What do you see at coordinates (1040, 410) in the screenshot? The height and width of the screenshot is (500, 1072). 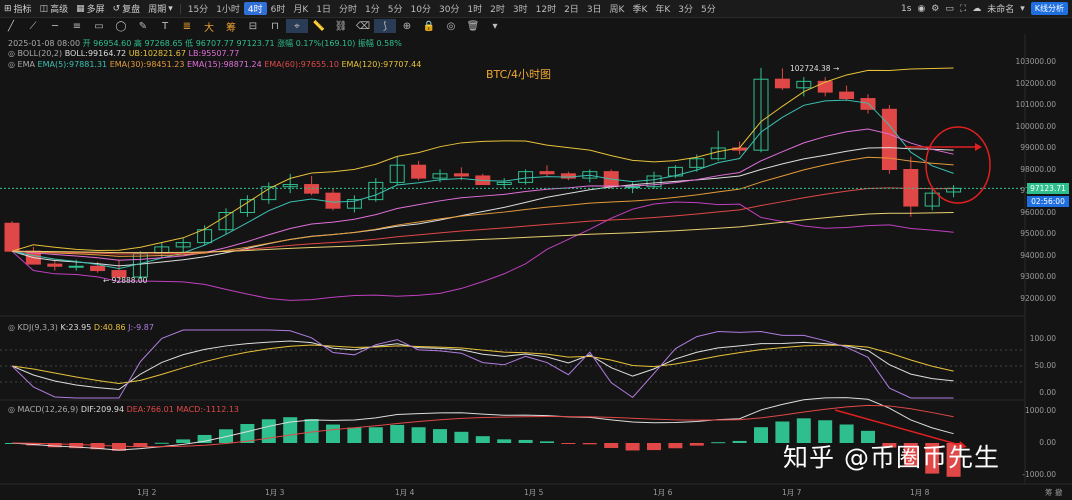 I see `macd-tick: 1000.00` at bounding box center [1040, 410].